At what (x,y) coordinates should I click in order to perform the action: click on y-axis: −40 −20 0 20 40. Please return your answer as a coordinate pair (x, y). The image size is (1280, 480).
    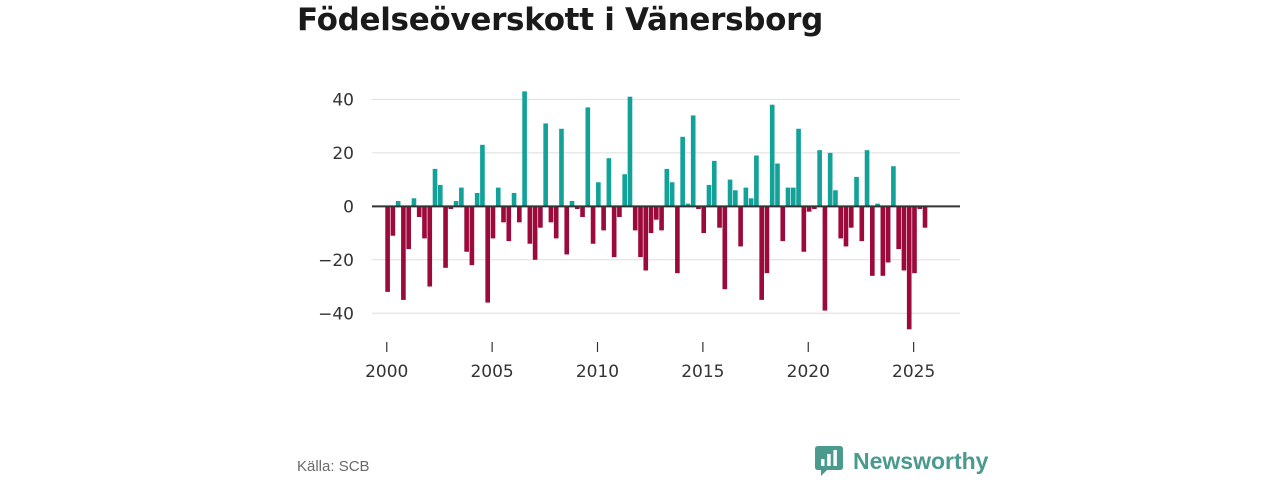
    Looking at the image, I should click on (336, 207).